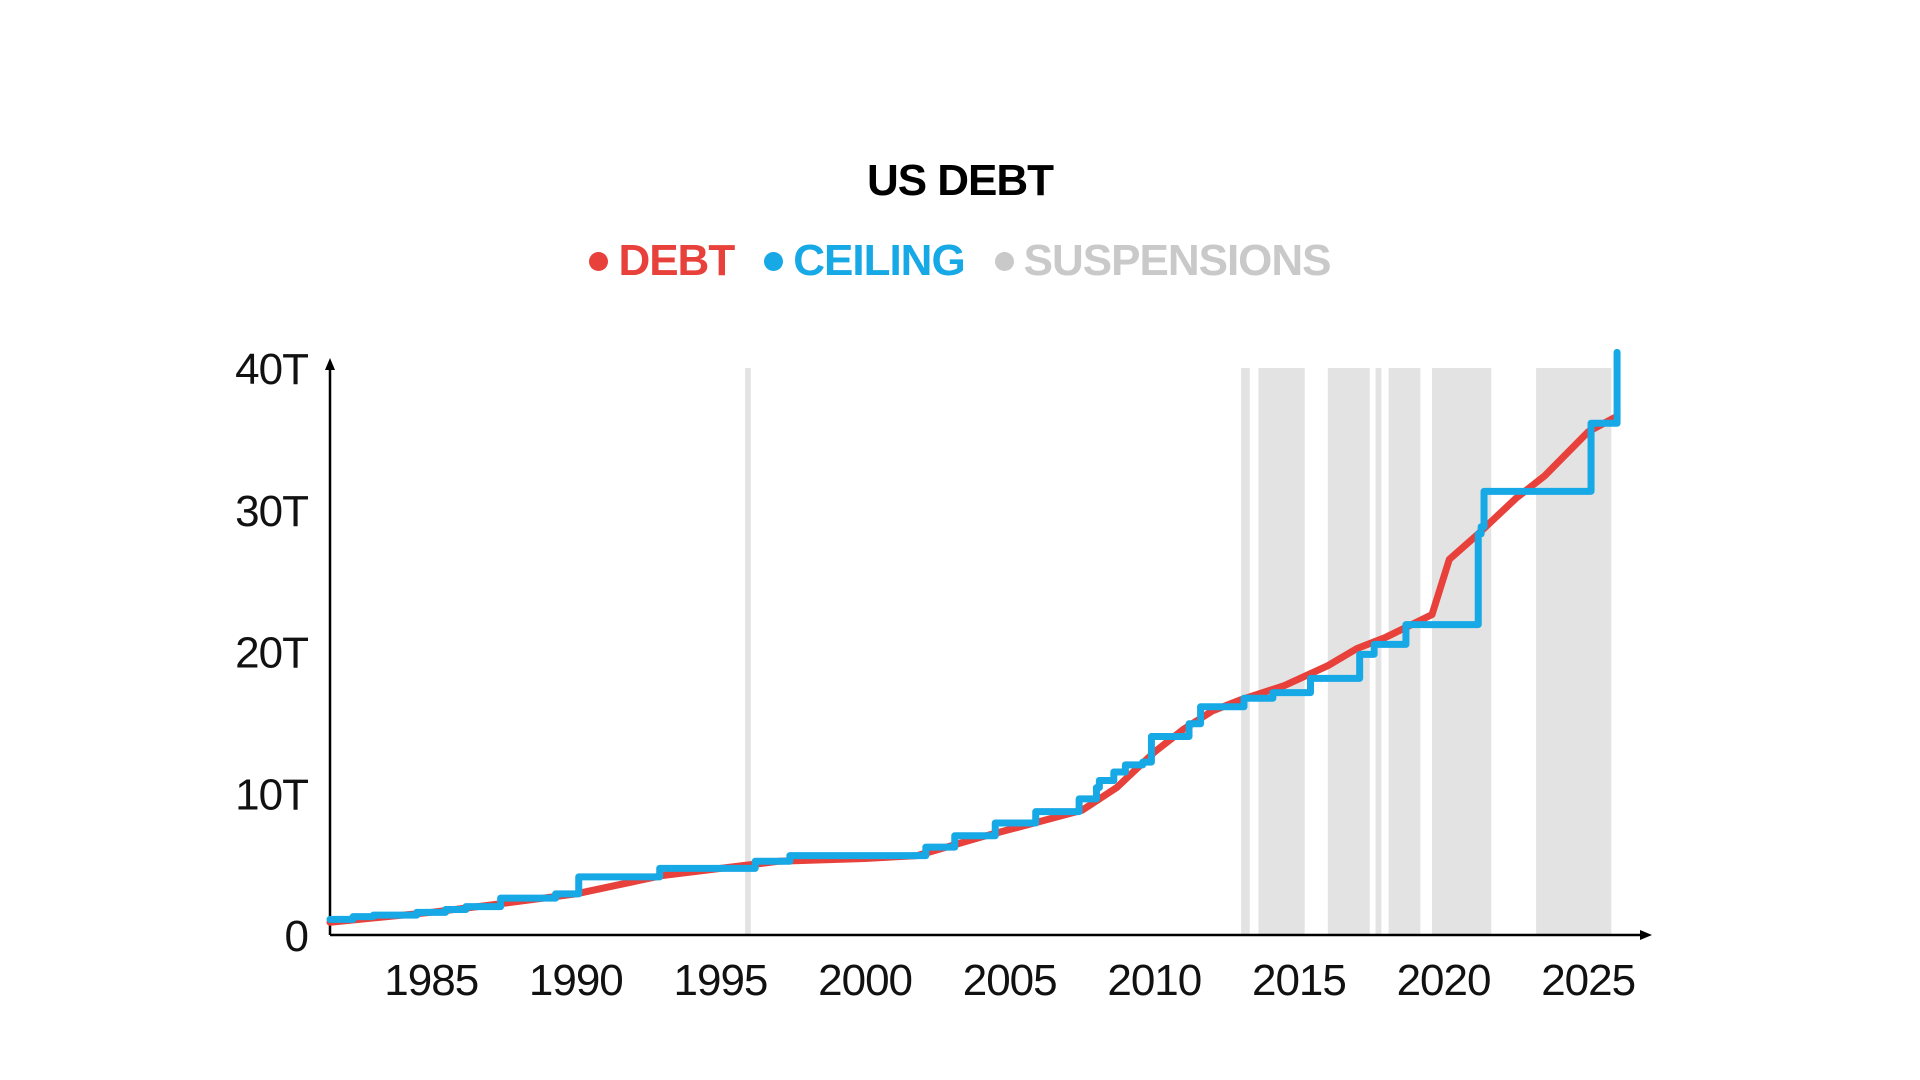  I want to click on x-tick-label: 1985, so click(431, 980).